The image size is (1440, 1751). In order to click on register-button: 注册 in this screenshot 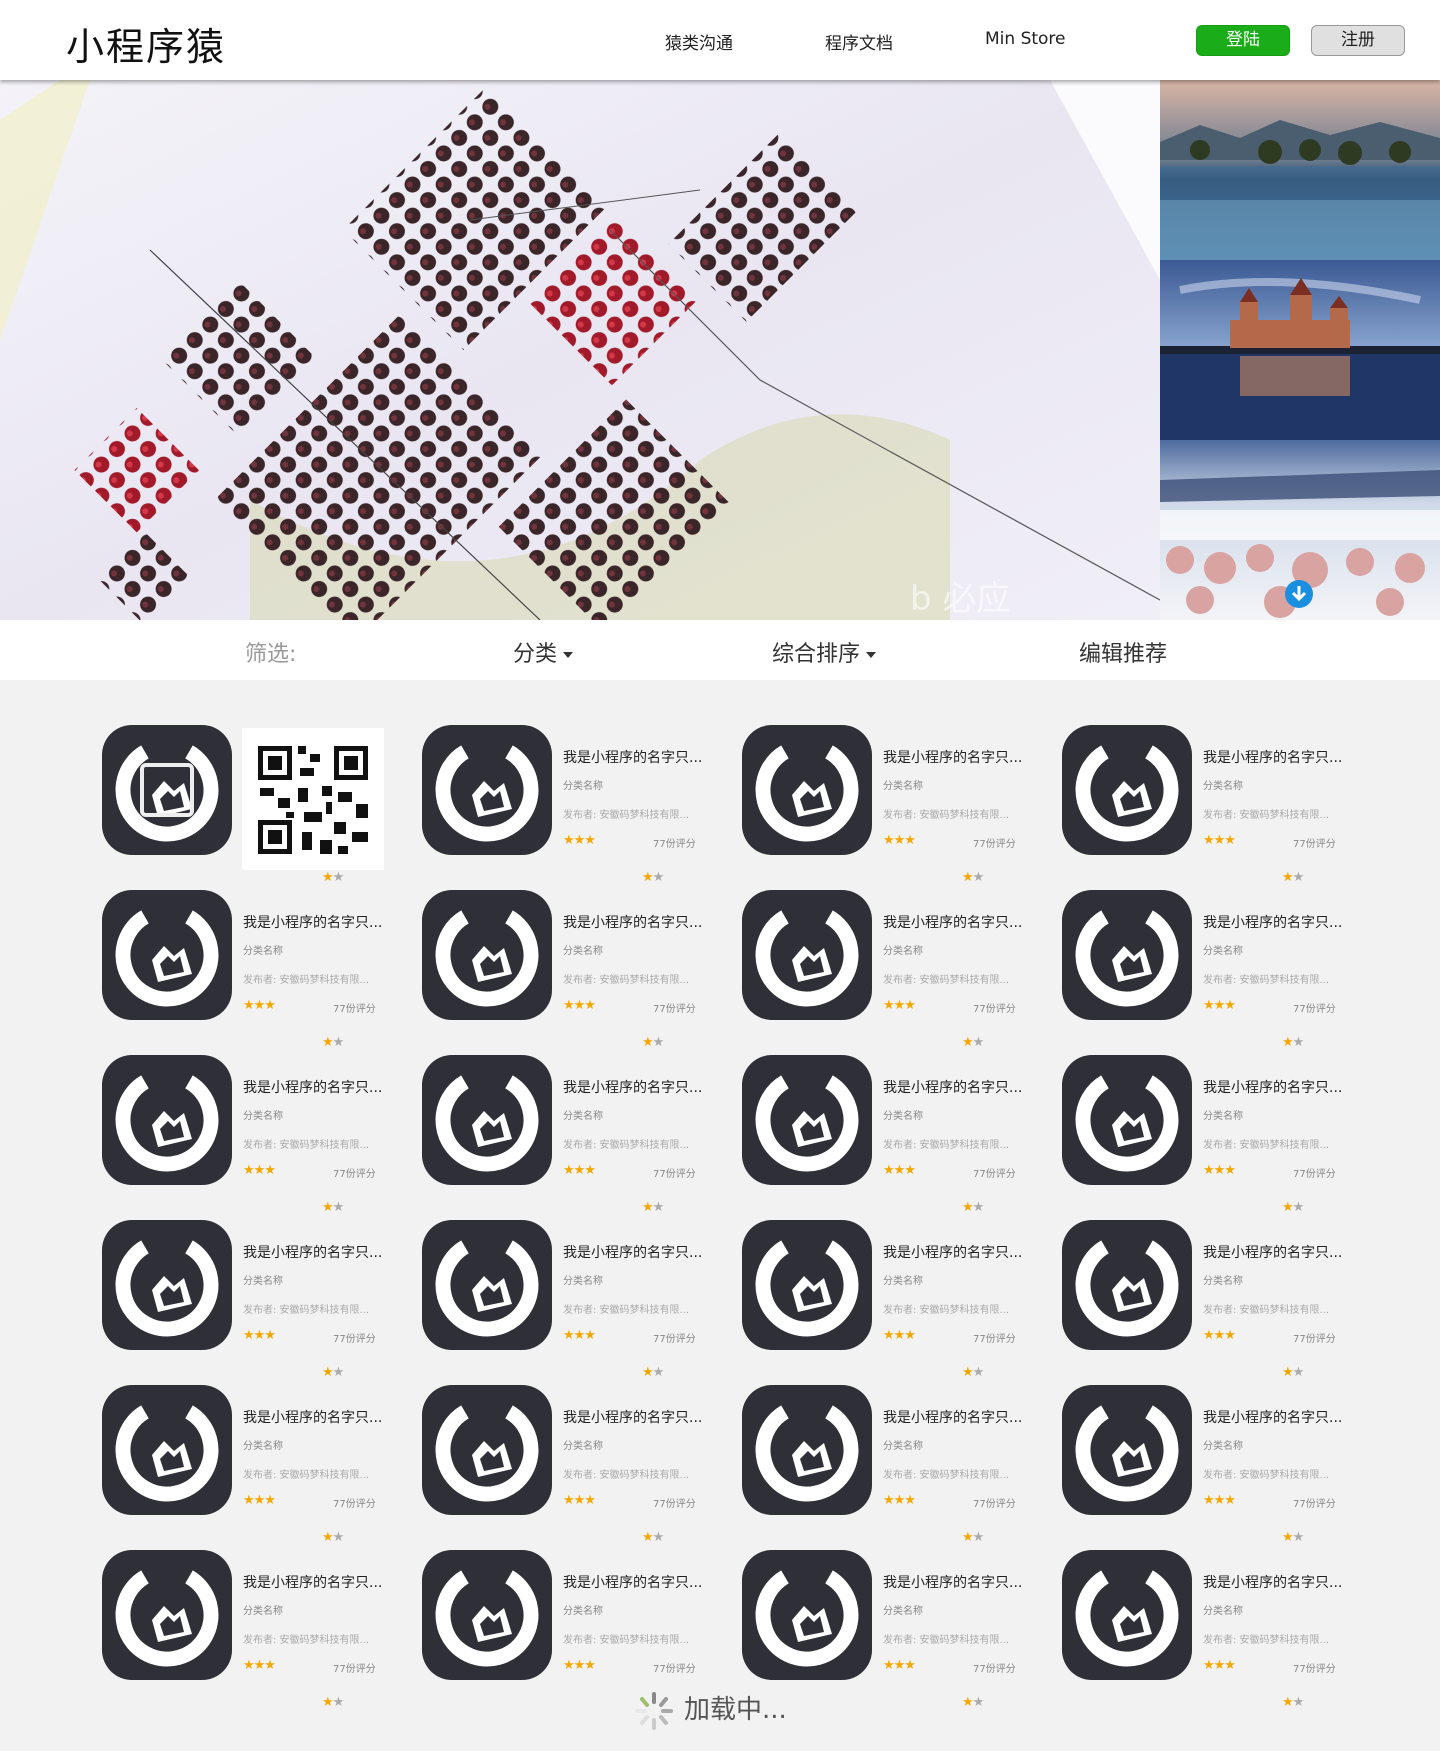, I will do `click(1358, 40)`.